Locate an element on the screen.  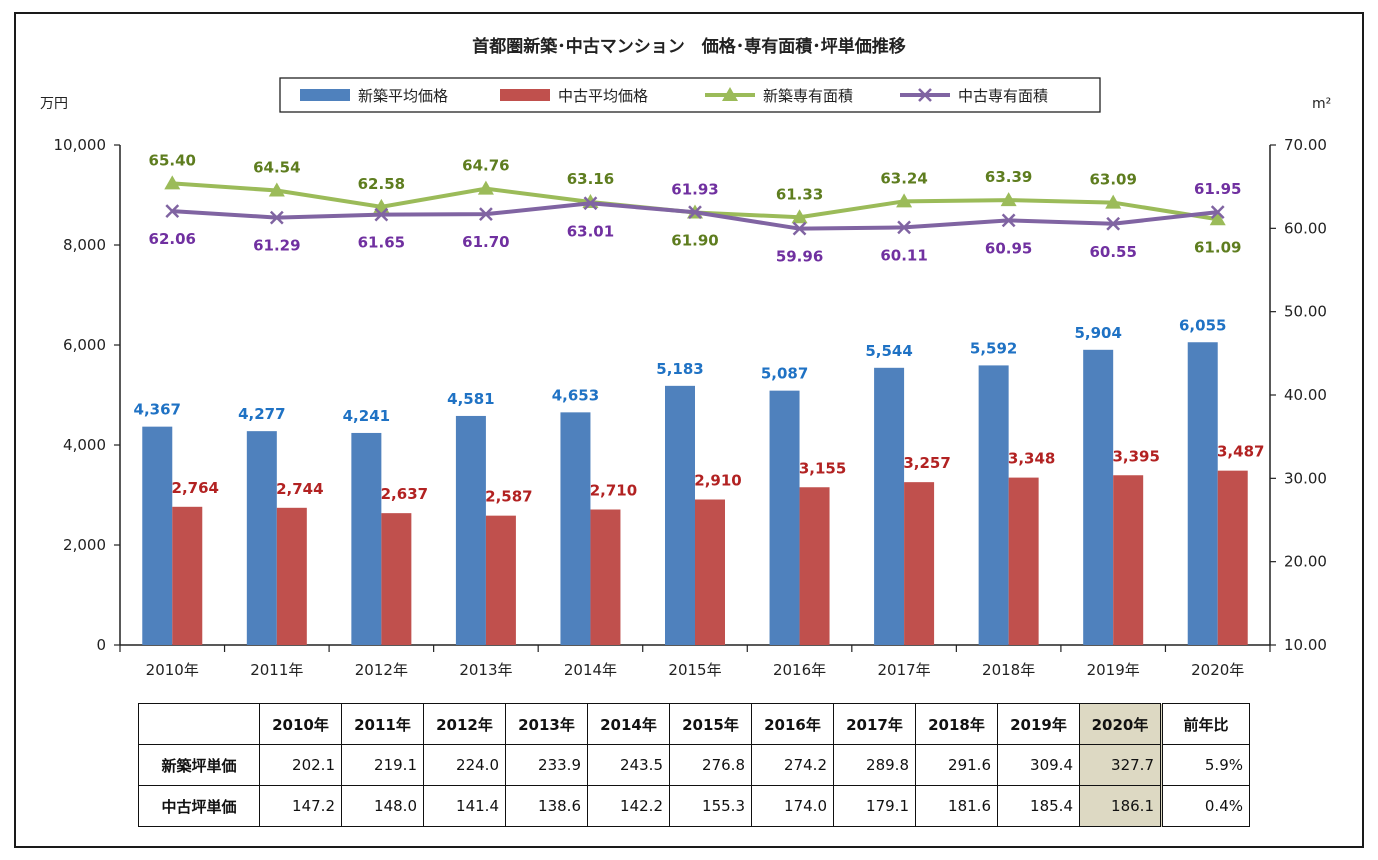
table-year-header: 2011年 is located at coordinates (382, 724).